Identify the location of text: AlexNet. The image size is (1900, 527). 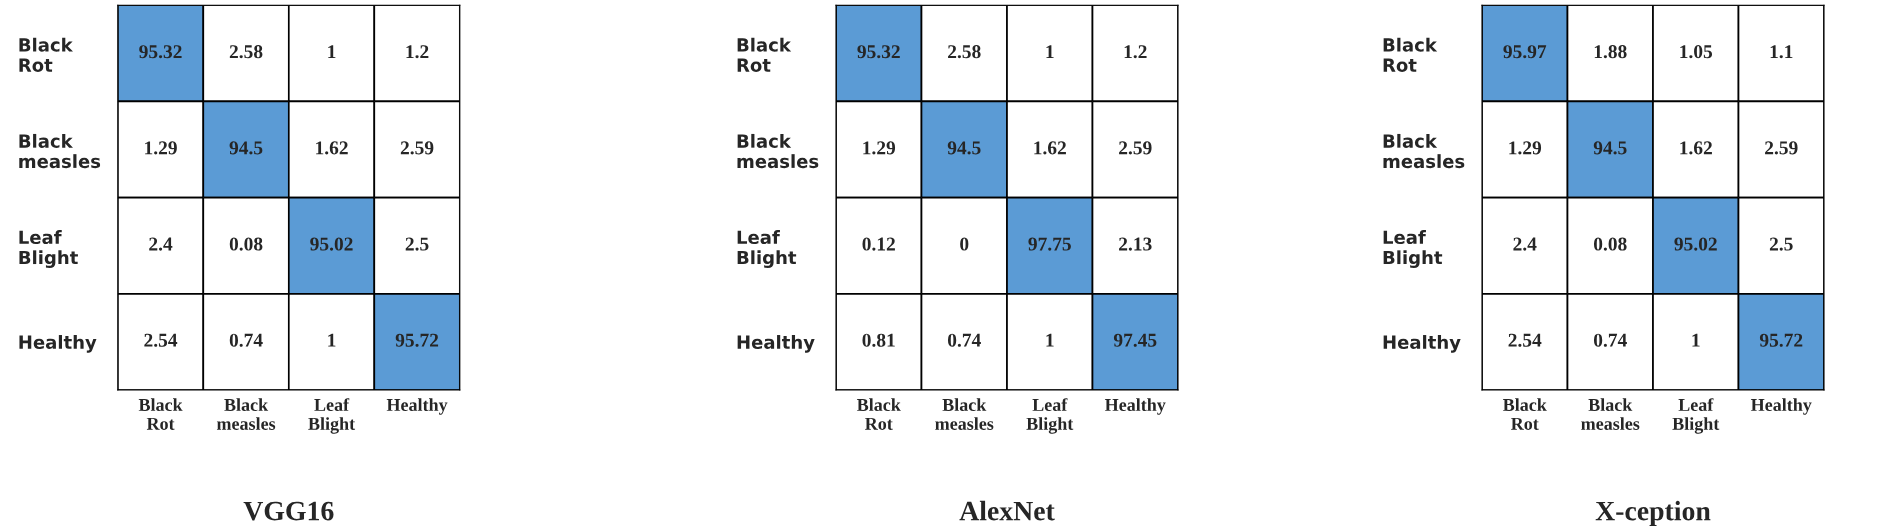
(1007, 510).